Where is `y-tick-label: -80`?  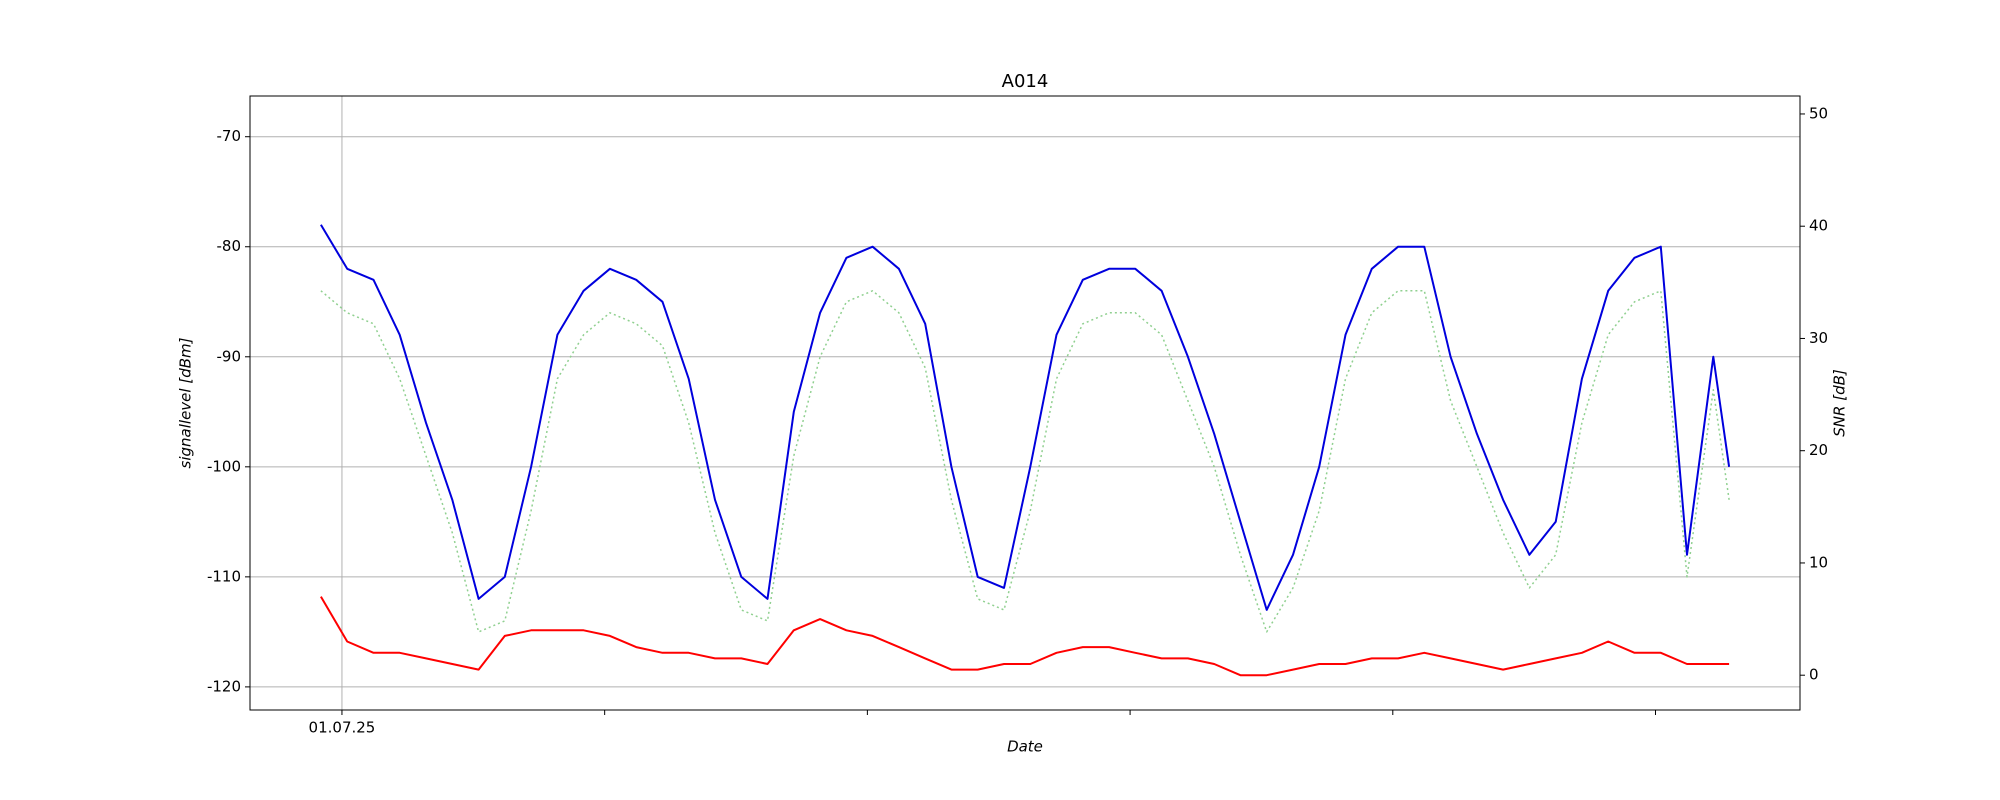 y-tick-label: -80 is located at coordinates (229, 246).